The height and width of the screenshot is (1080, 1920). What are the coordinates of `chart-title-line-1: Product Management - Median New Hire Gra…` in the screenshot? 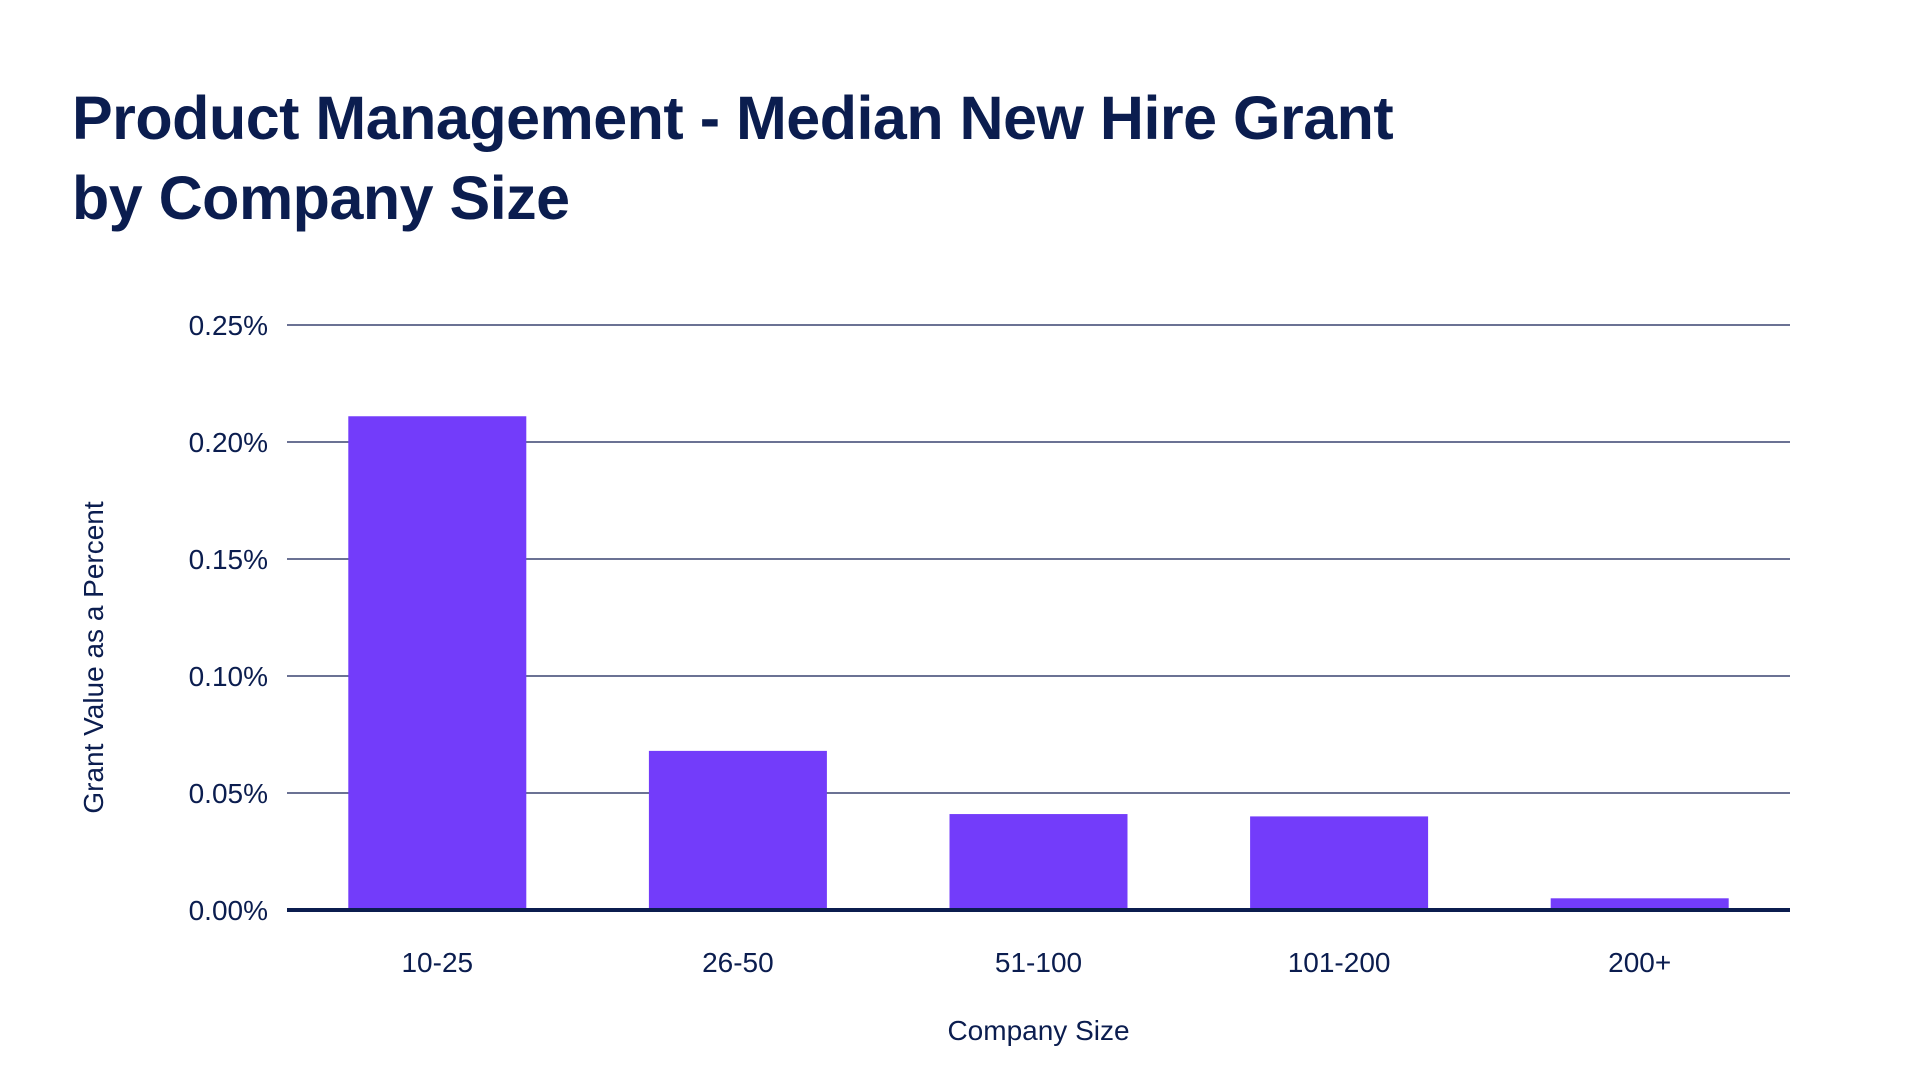 It's located at (733, 118).